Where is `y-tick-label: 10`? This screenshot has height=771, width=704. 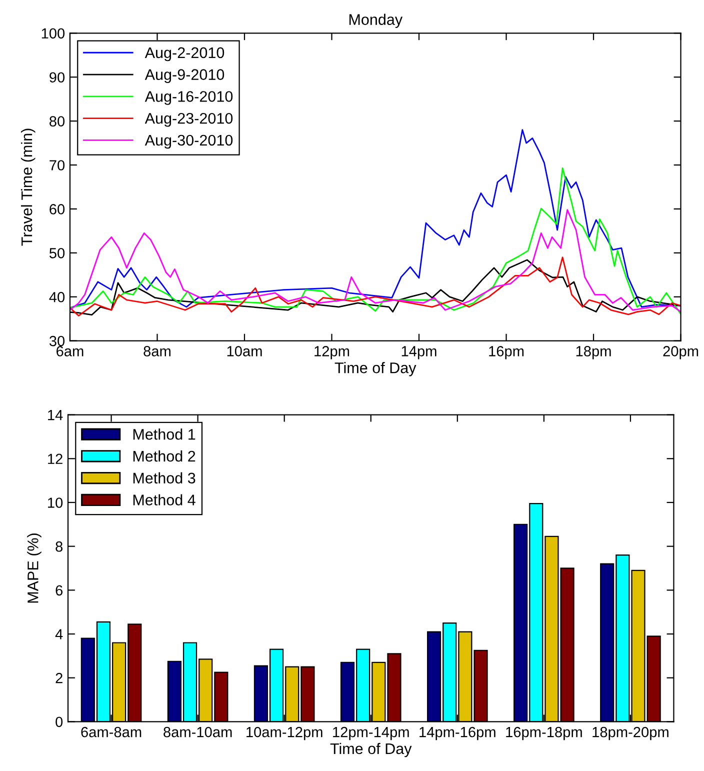 y-tick-label: 10 is located at coordinates (55, 503).